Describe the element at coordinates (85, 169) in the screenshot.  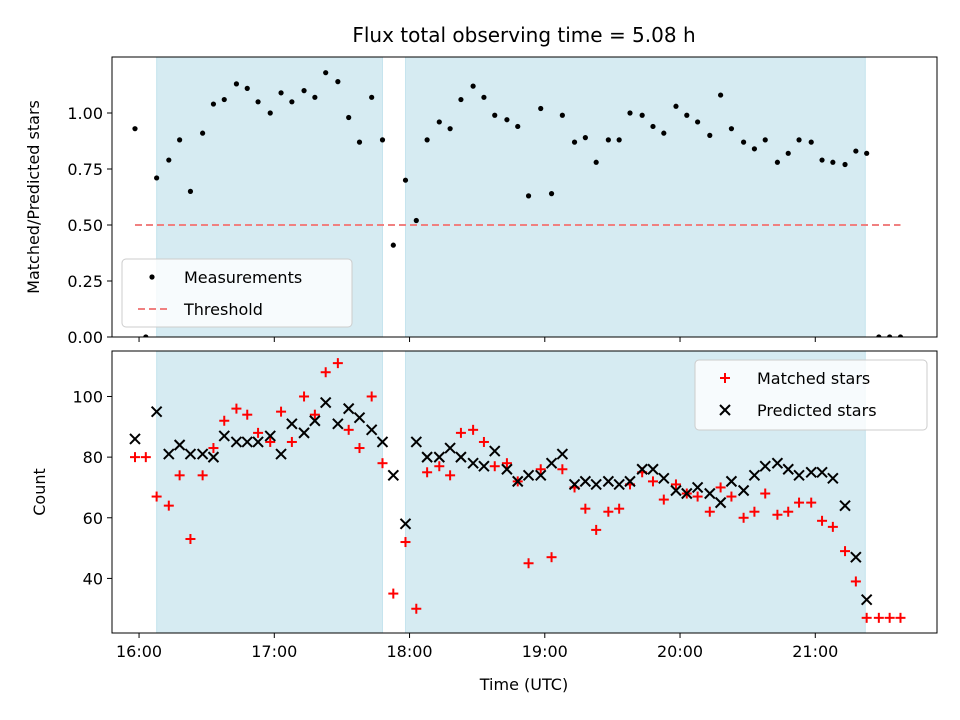
I see `top-ytick-label-3: 0.75` at that location.